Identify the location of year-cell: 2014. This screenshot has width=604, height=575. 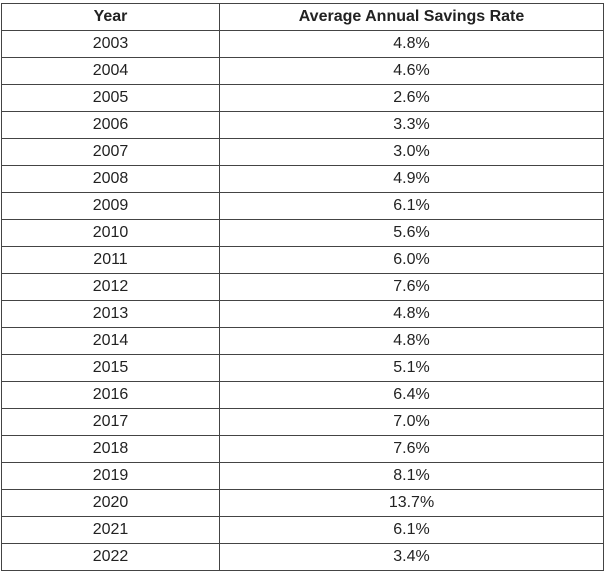
(110, 341).